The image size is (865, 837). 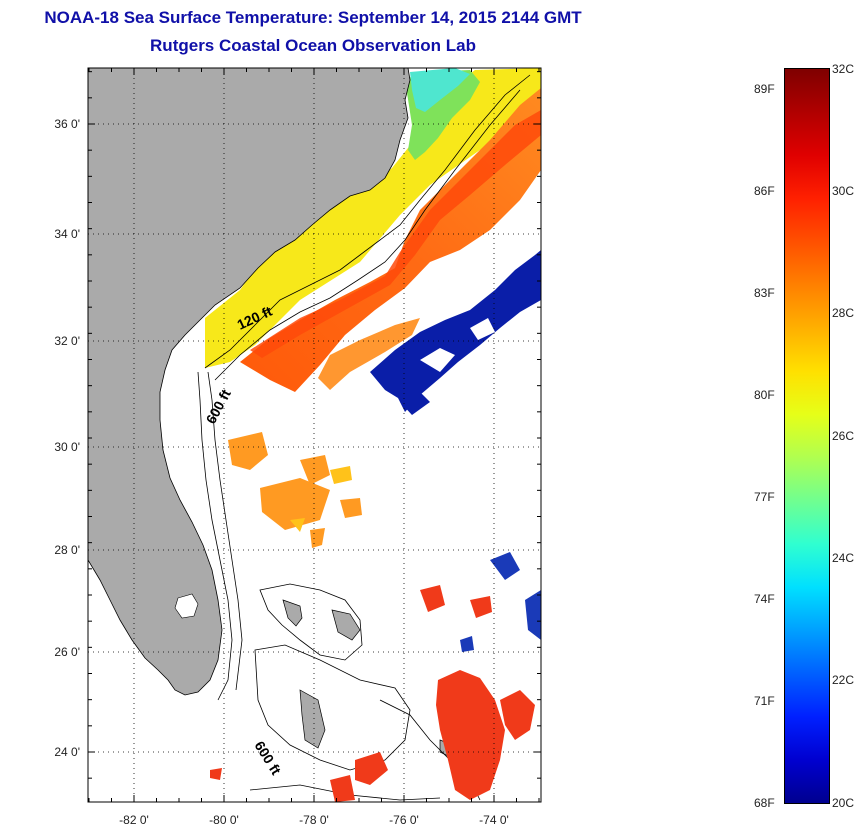 I want to click on temperature-colorbar, so click(x=807, y=436).